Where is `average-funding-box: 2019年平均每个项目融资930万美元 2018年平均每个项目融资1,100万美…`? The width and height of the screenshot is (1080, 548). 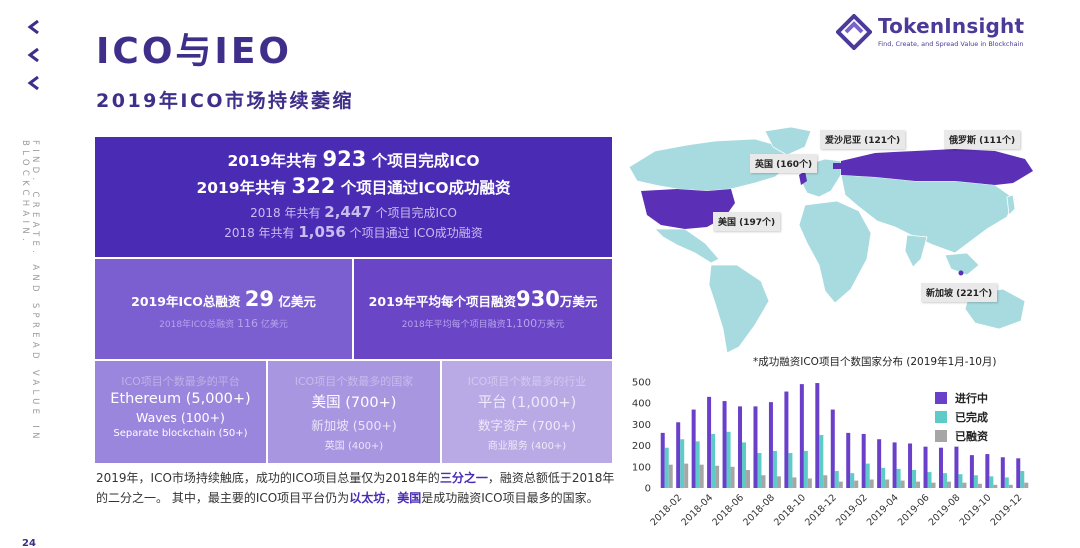
average-funding-box: 2019年平均每个项目融资930万美元 2018年平均每个项目融资1,100万美… is located at coordinates (483, 309).